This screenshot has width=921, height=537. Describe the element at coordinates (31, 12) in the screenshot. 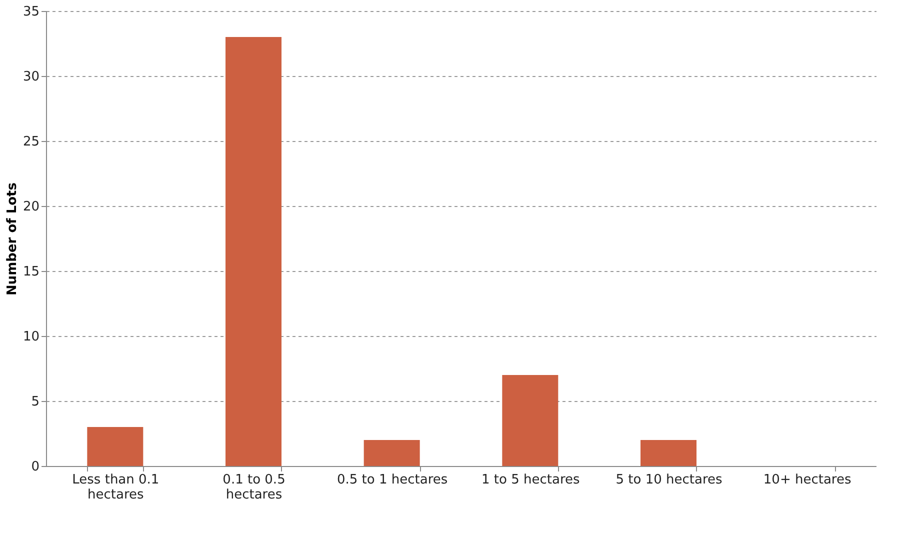

I see `y-tick-label: 35` at that location.